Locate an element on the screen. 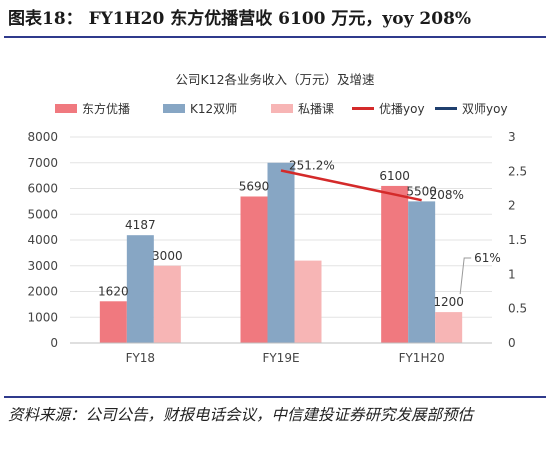 The height and width of the screenshot is (468, 550). y-tick-label: 6000 is located at coordinates (42, 189).